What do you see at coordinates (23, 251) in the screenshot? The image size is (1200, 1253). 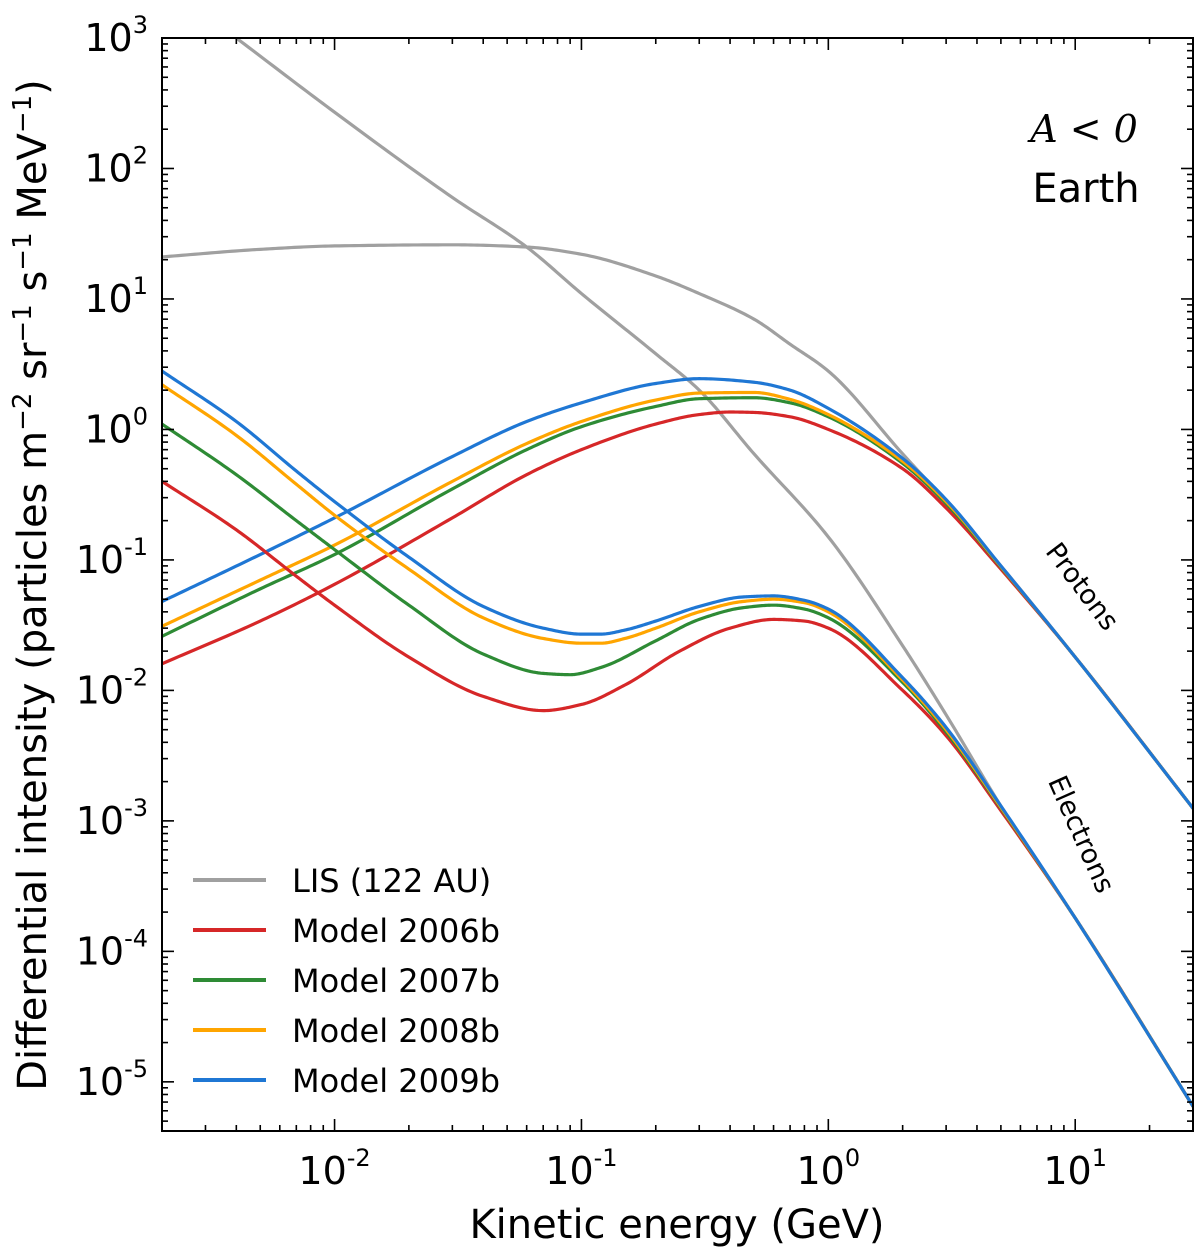 I see `y-axis-title-exp3: −1` at bounding box center [23, 251].